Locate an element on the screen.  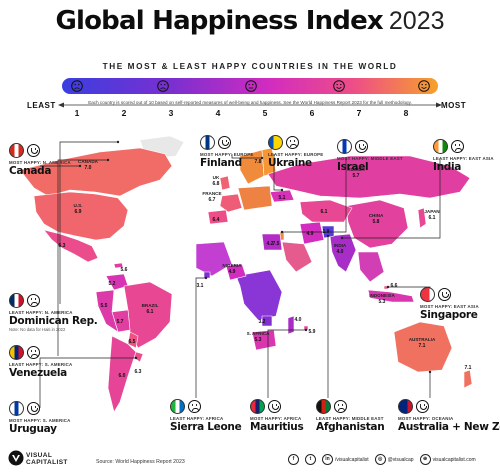
country-china is located at coordinates (377, 224).